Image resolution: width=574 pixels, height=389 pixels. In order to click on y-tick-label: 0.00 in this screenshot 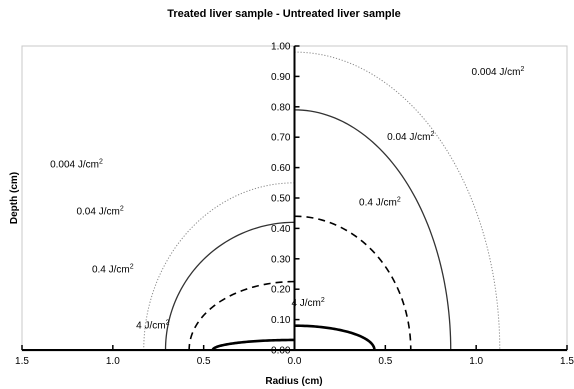, I will do `click(281, 351)`.